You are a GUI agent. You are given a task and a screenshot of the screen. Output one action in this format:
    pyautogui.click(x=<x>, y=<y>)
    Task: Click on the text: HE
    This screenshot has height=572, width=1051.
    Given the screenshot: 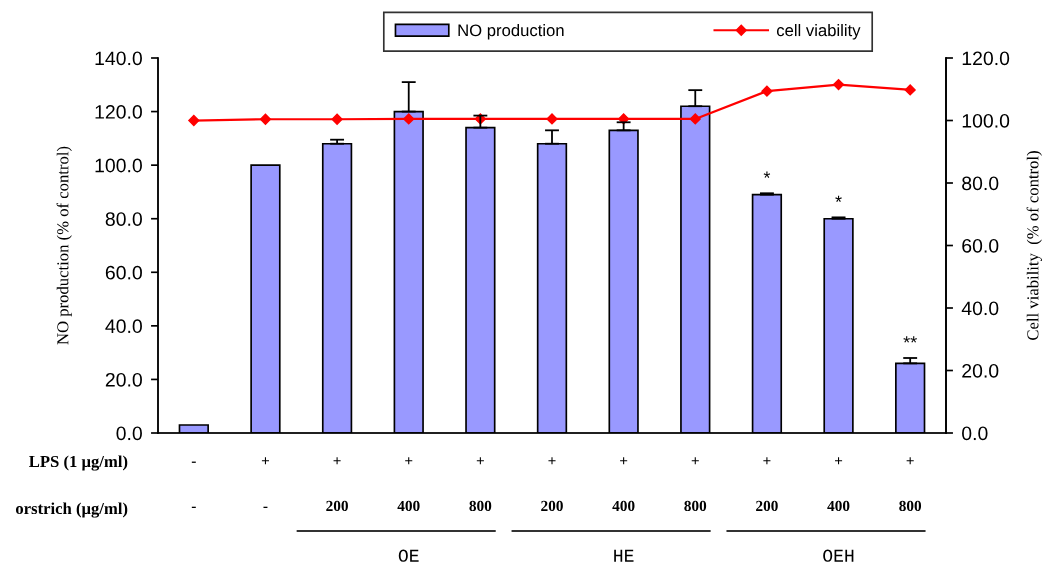 What is the action you would take?
    pyautogui.click(x=624, y=555)
    